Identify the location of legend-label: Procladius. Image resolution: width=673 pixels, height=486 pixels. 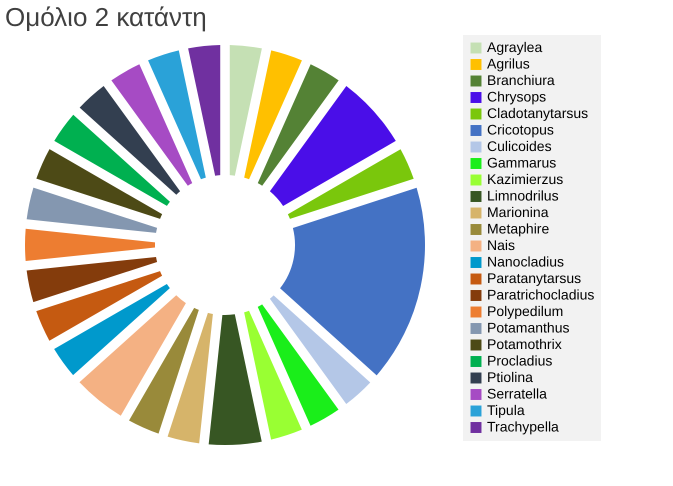
(519, 360).